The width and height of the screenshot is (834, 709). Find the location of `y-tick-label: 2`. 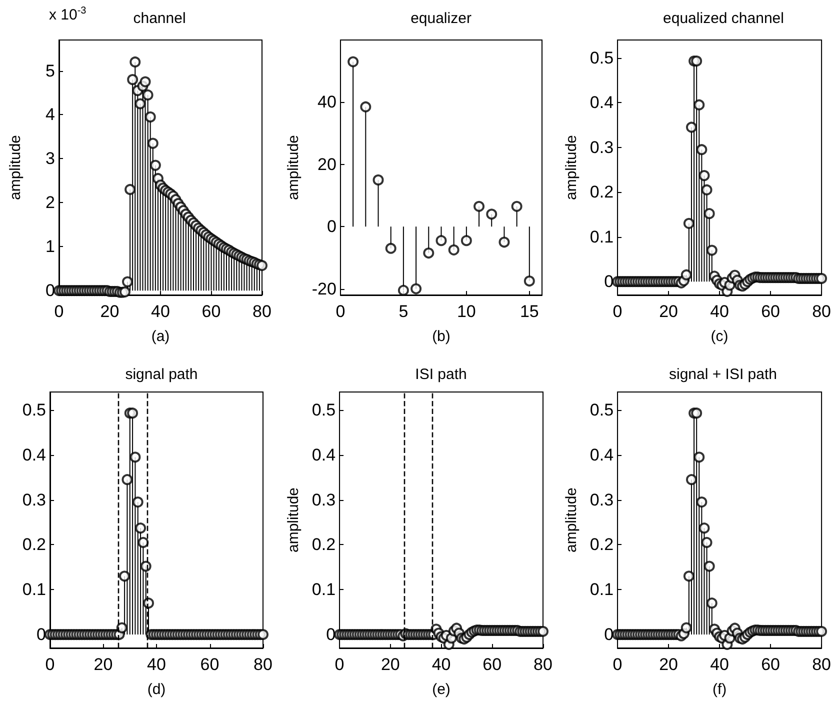

y-tick-label: 2 is located at coordinates (50, 202).